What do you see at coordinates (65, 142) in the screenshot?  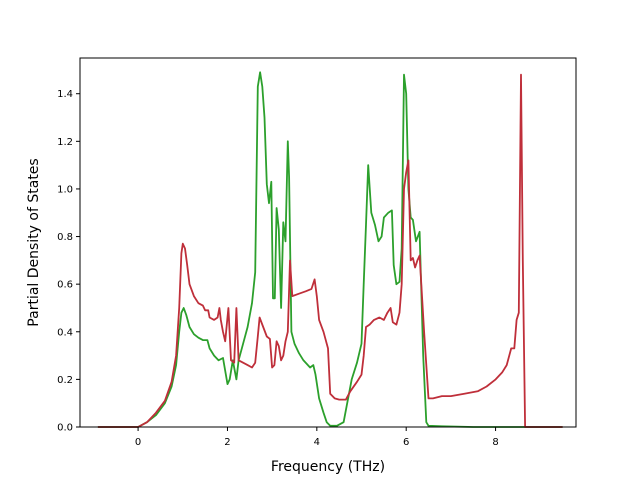 I see `y-tick-label: 1.2` at bounding box center [65, 142].